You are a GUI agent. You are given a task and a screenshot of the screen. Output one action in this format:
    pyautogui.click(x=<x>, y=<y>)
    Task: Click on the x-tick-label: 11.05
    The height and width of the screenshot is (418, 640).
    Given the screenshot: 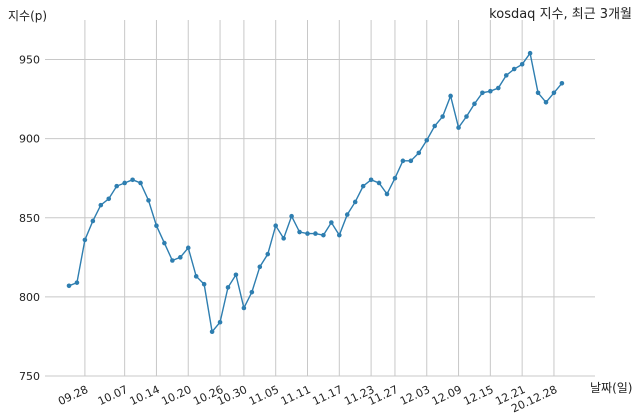 What is the action you would take?
    pyautogui.click(x=264, y=395)
    